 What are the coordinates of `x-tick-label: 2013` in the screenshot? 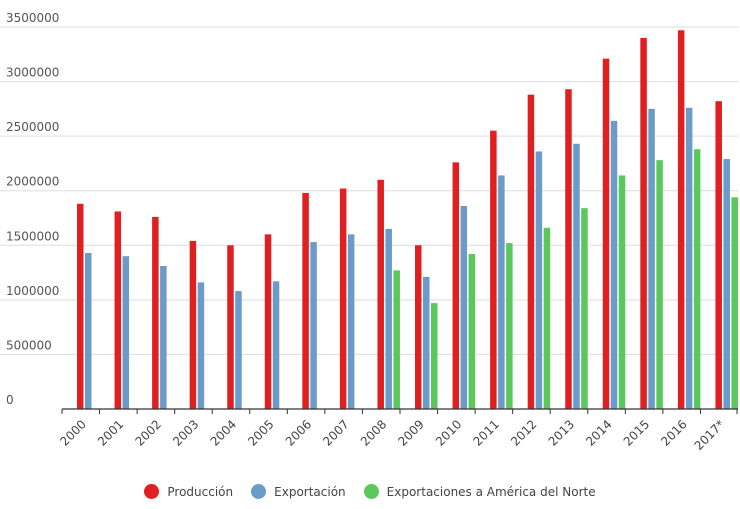 It's located at (561, 432).